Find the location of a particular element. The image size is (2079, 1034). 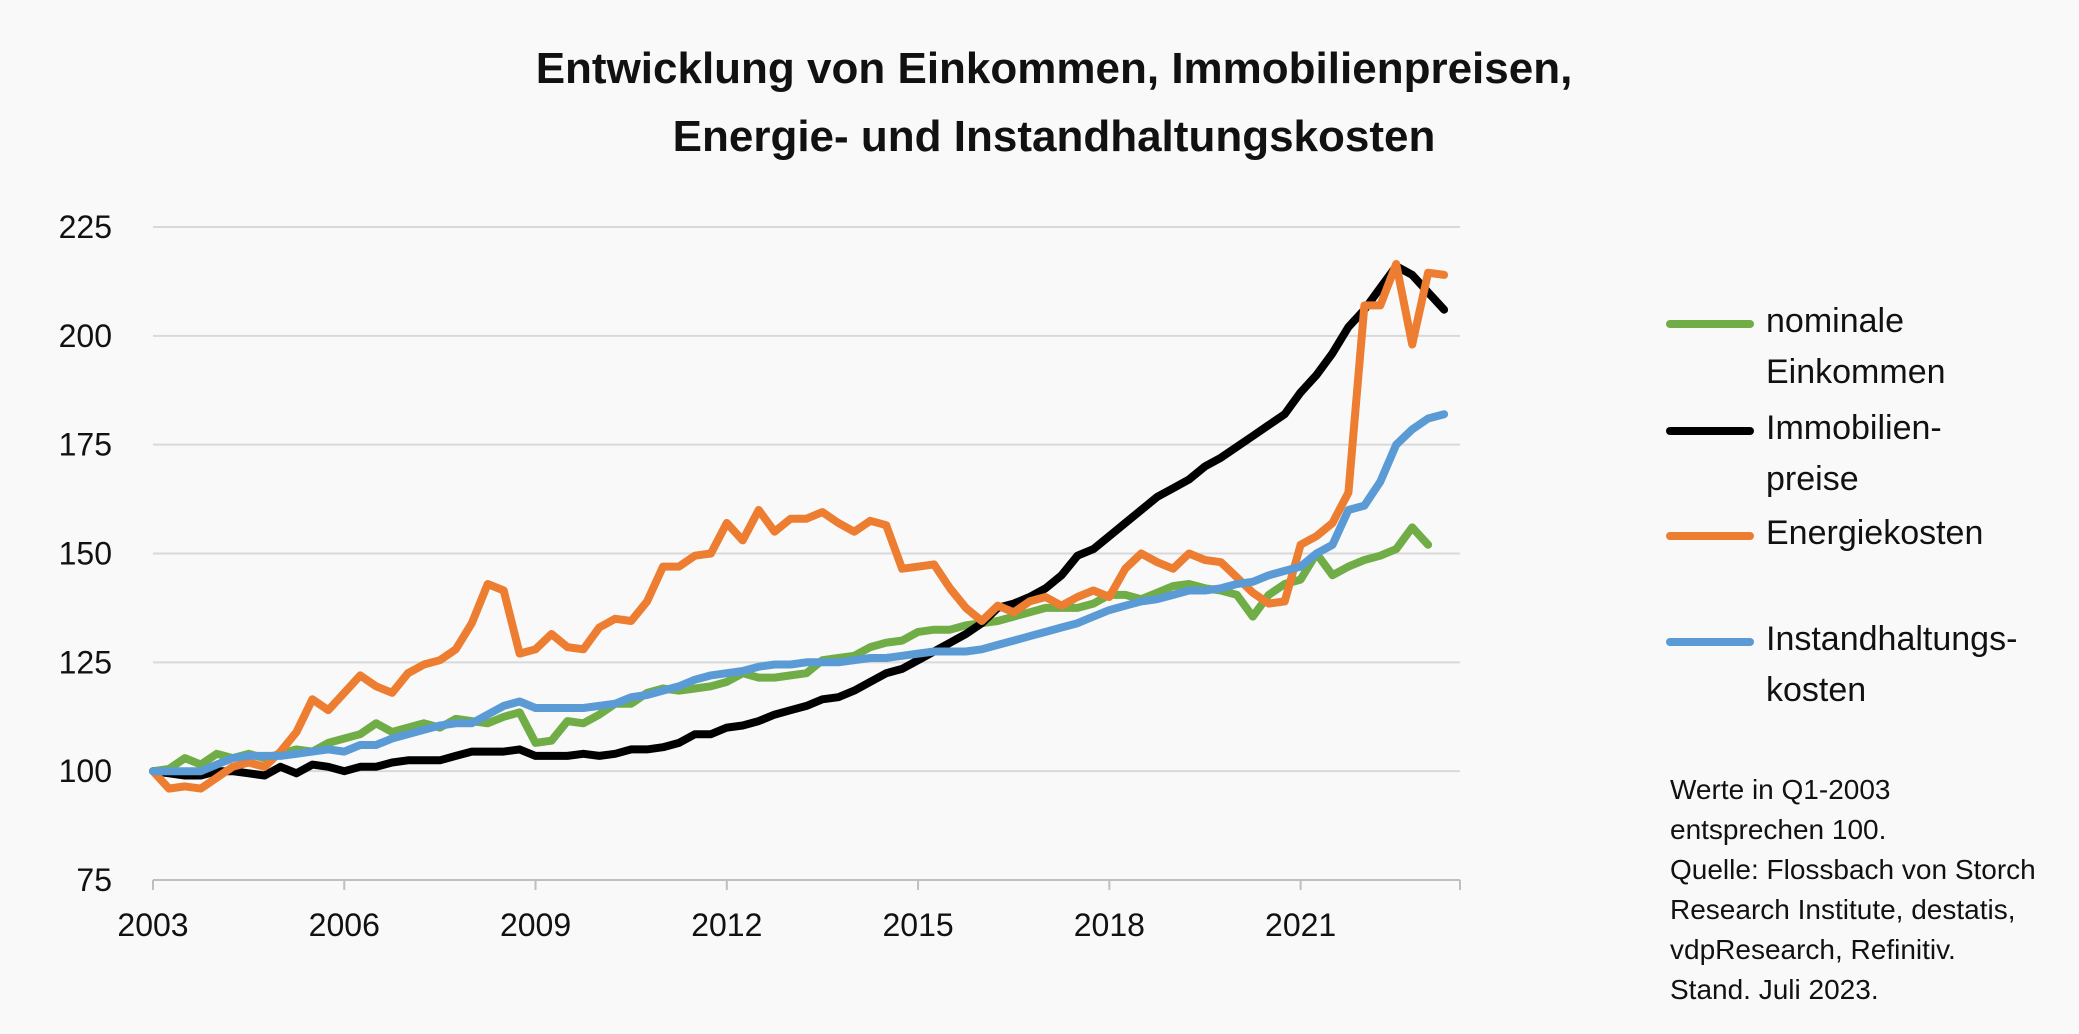

y-tick-label-75: 75 is located at coordinates (94, 880).